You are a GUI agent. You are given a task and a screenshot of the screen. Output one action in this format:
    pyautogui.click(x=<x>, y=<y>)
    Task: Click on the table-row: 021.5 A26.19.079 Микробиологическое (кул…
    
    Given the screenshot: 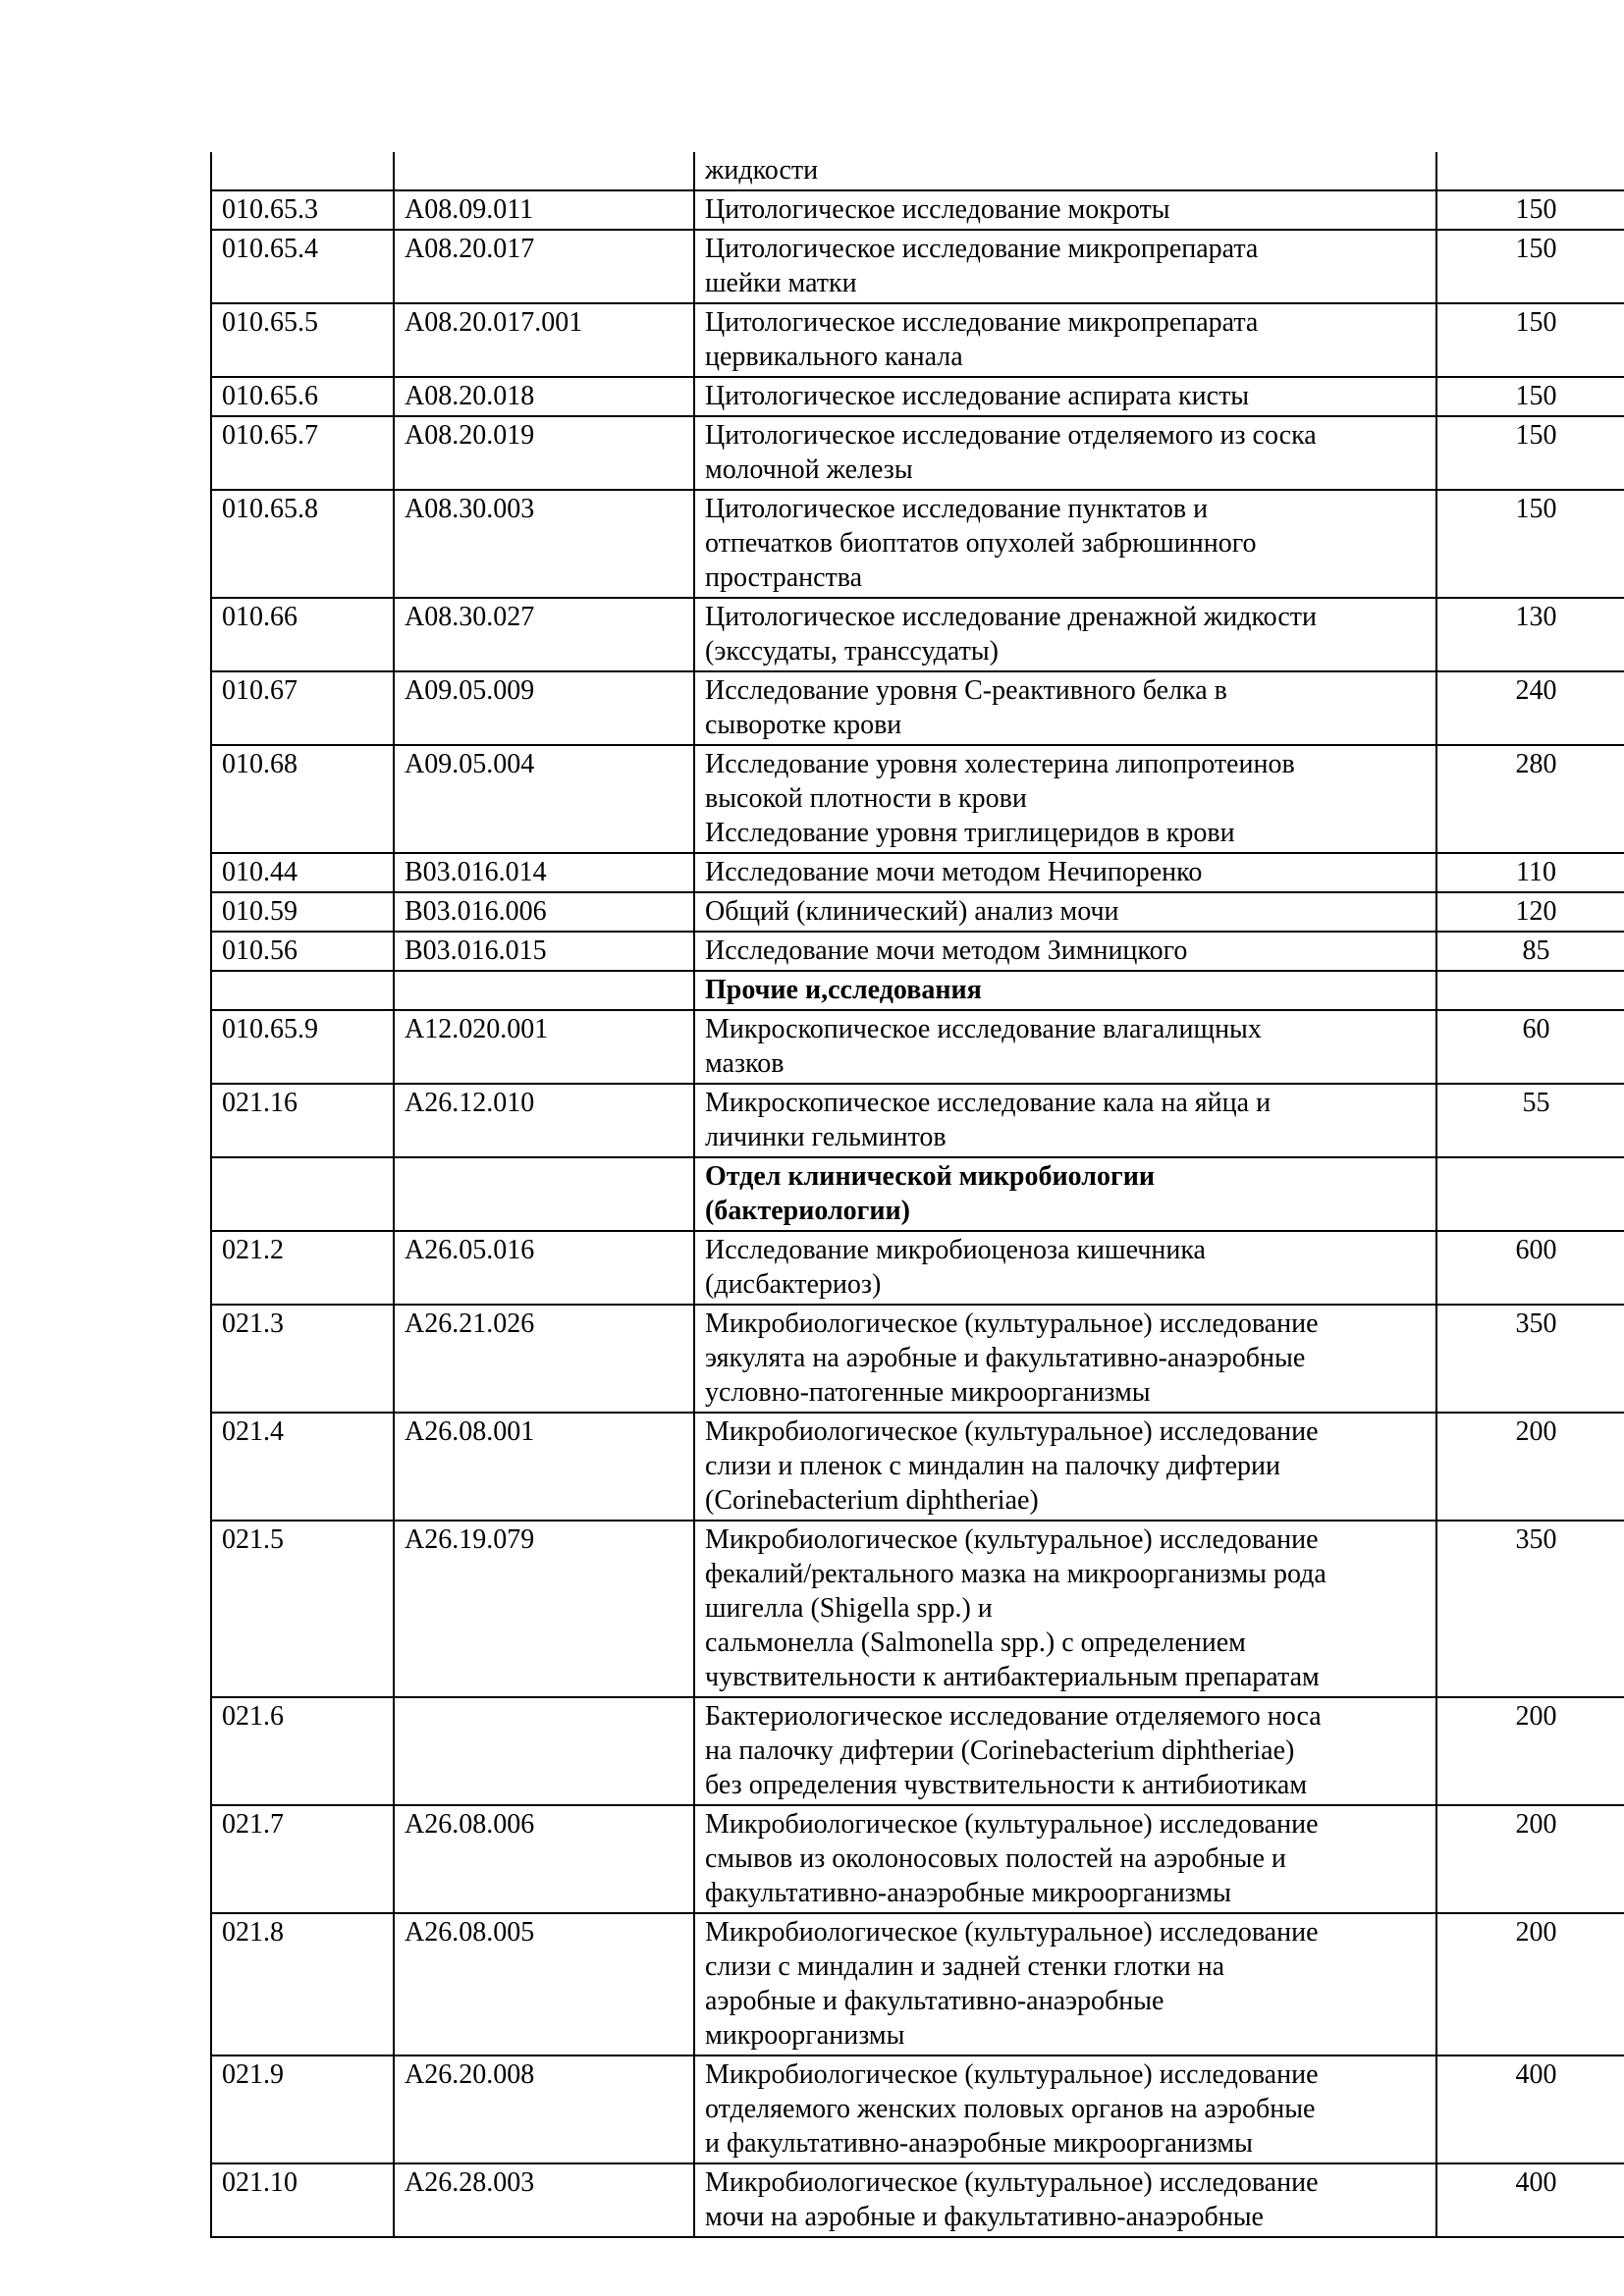 What is the action you would take?
    pyautogui.click(x=917, y=1609)
    